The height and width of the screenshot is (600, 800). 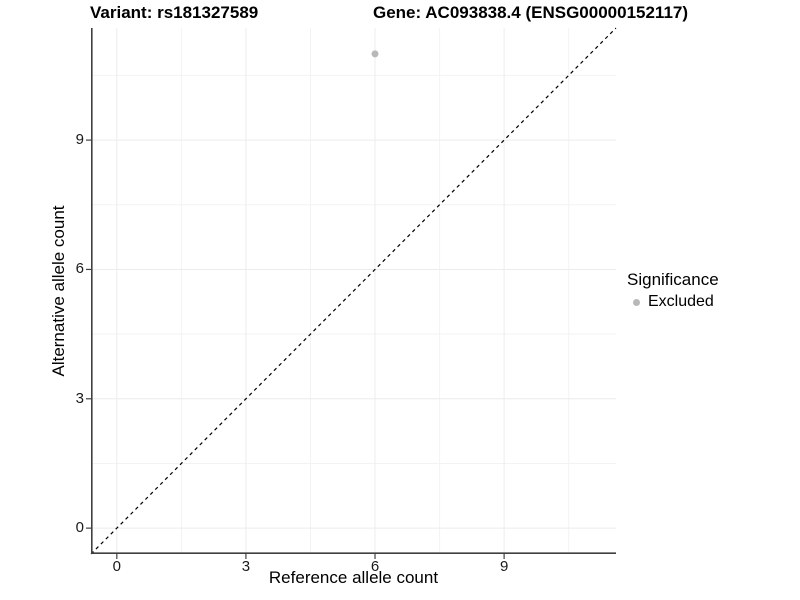 What do you see at coordinates (174, 12) in the screenshot?
I see `plot-title-variant: Variant: rs181327589` at bounding box center [174, 12].